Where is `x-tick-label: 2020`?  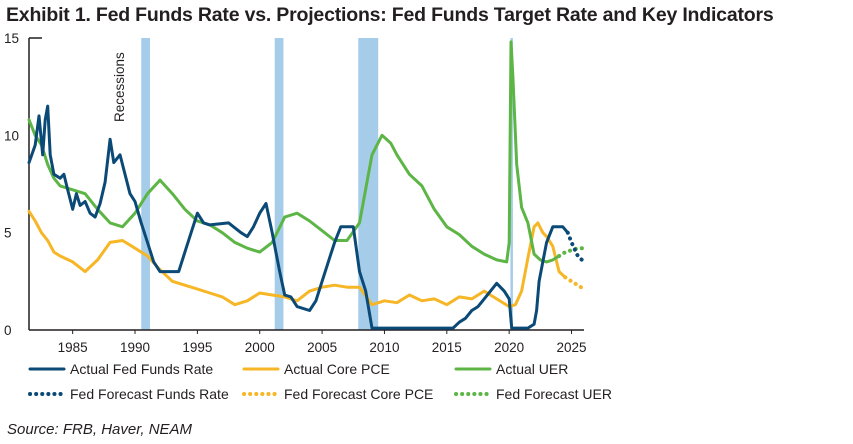 x-tick-label: 2020 is located at coordinates (509, 347).